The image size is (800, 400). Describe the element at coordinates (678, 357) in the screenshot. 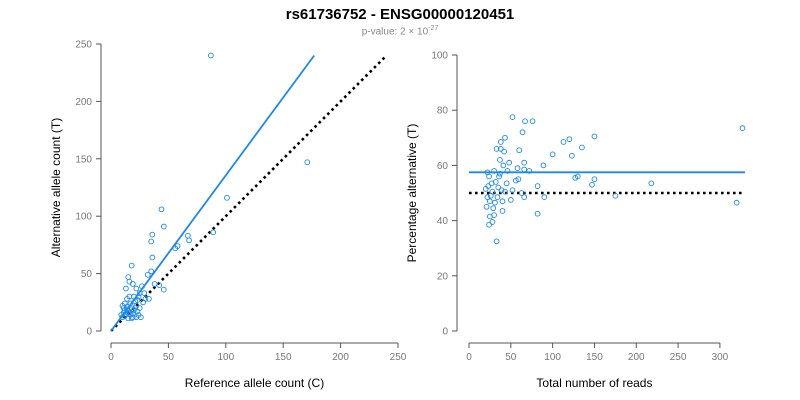

I see `x-tick-label: 250` at that location.